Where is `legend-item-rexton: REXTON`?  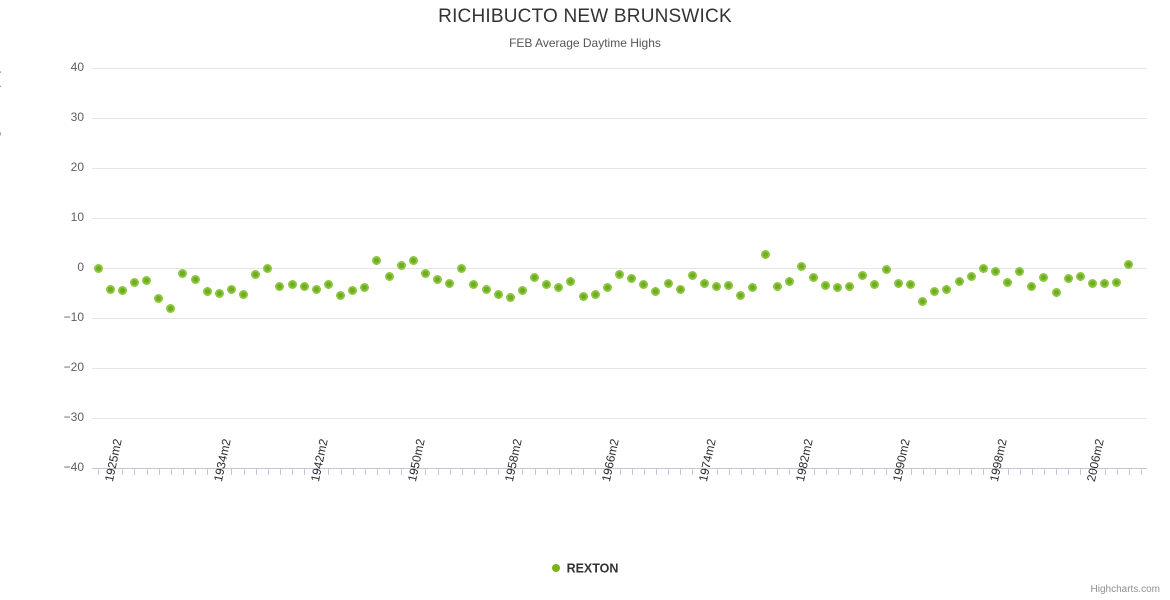
legend-item-rexton: REXTON is located at coordinates (584, 568).